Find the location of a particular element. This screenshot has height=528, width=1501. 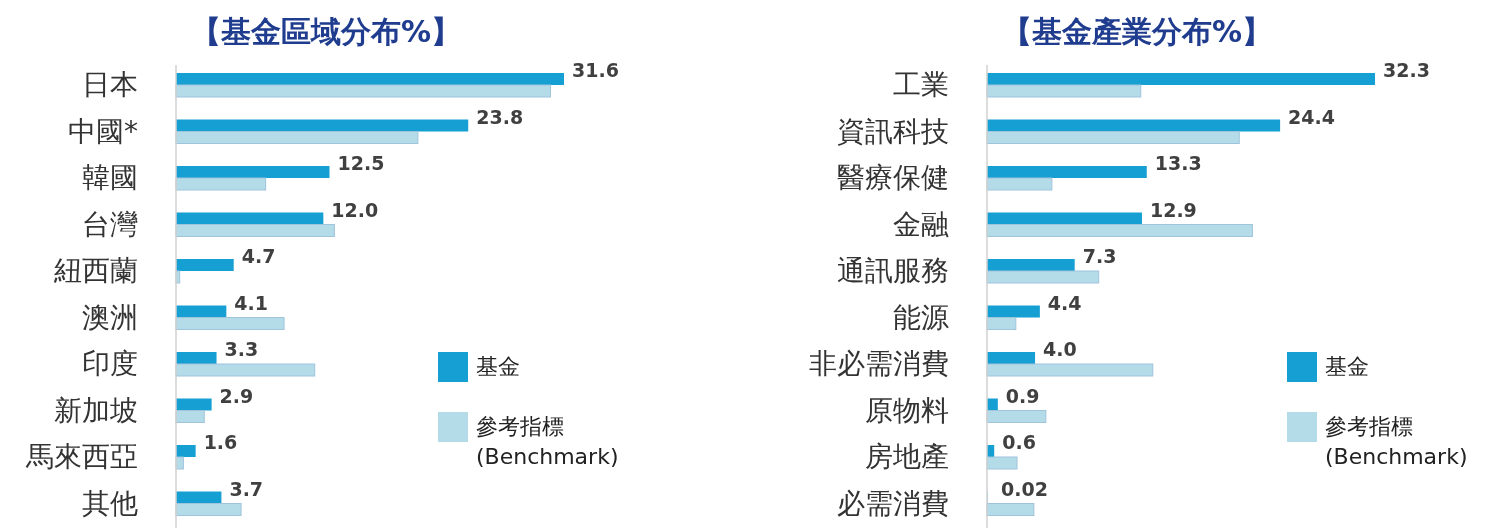

data-label: 12.9 is located at coordinates (1173, 209).